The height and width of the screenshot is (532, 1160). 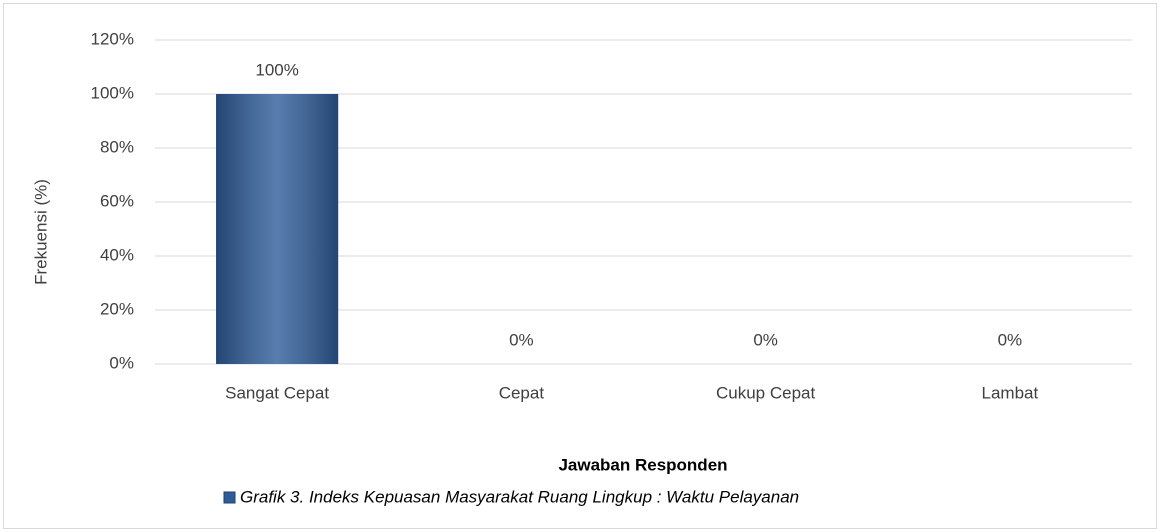 What do you see at coordinates (112, 92) in the screenshot?
I see `y-tick-label: 100%` at bounding box center [112, 92].